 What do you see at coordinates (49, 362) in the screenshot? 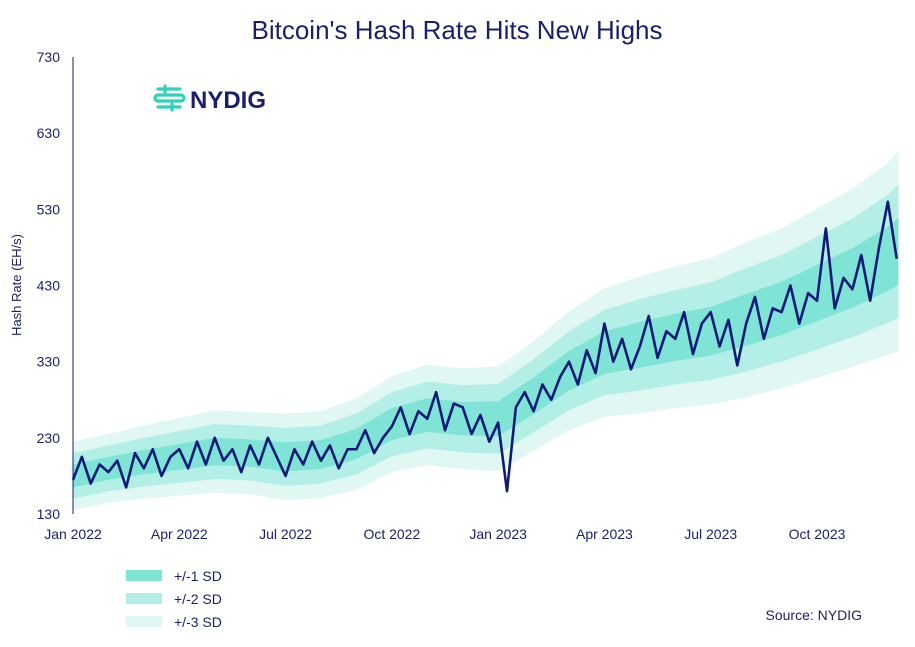
I see `y-tick-label: 330` at bounding box center [49, 362].